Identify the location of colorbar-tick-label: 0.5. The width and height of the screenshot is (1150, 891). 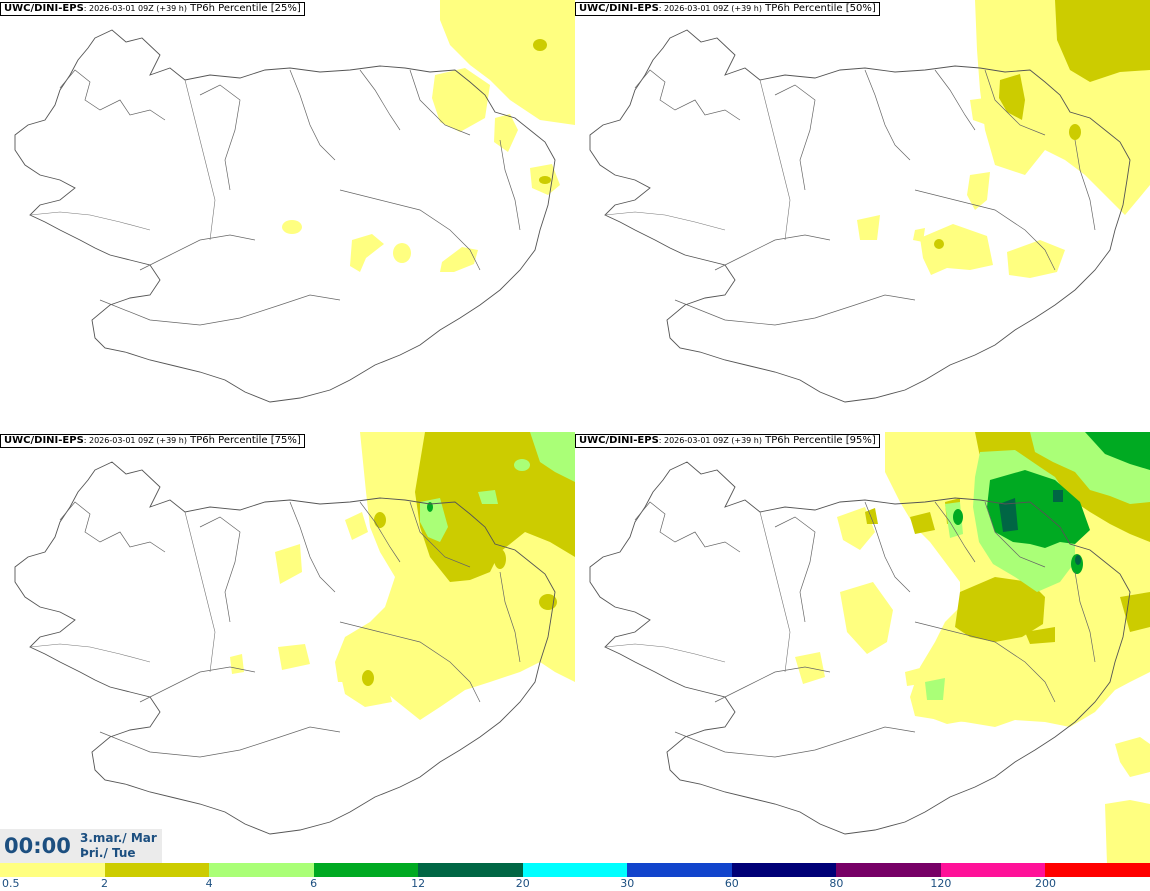
(11, 883).